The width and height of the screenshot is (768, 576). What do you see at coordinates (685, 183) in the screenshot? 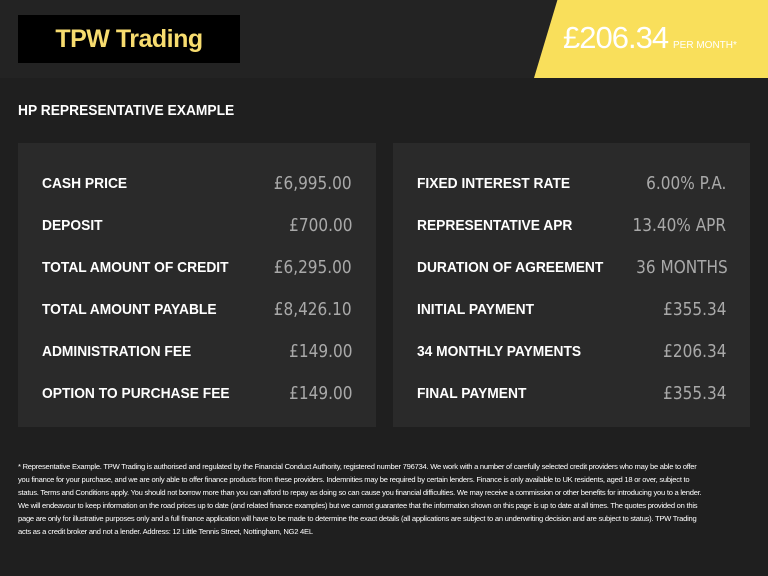
I see `row-value: 6.00% P.A.` at bounding box center [685, 183].